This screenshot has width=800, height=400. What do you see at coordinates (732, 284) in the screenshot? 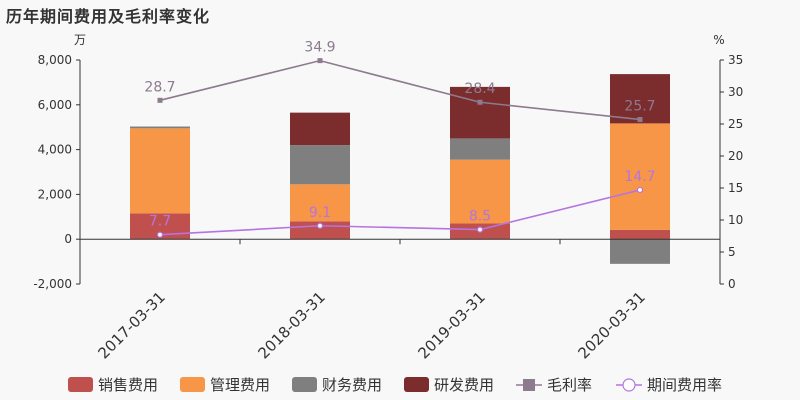
I see `right-tick-label: 0` at bounding box center [732, 284].